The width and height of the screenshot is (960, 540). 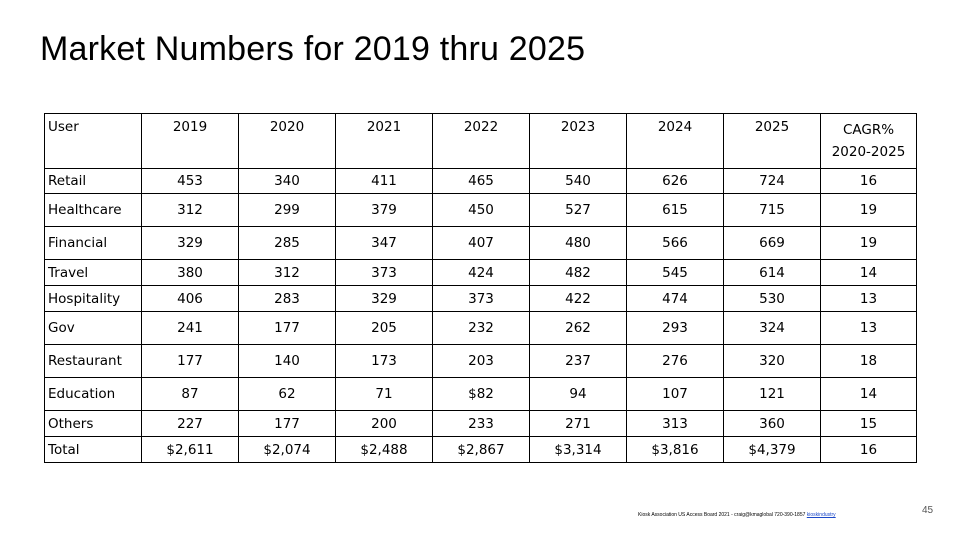 I want to click on row-label: Others, so click(x=93, y=423).